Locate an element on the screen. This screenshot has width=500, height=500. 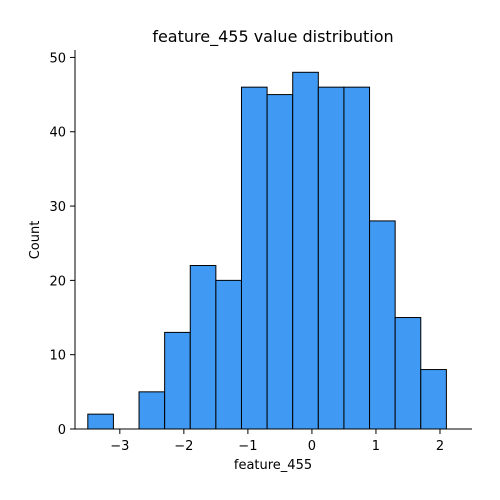
y-axis-label: Count is located at coordinates (35, 240).